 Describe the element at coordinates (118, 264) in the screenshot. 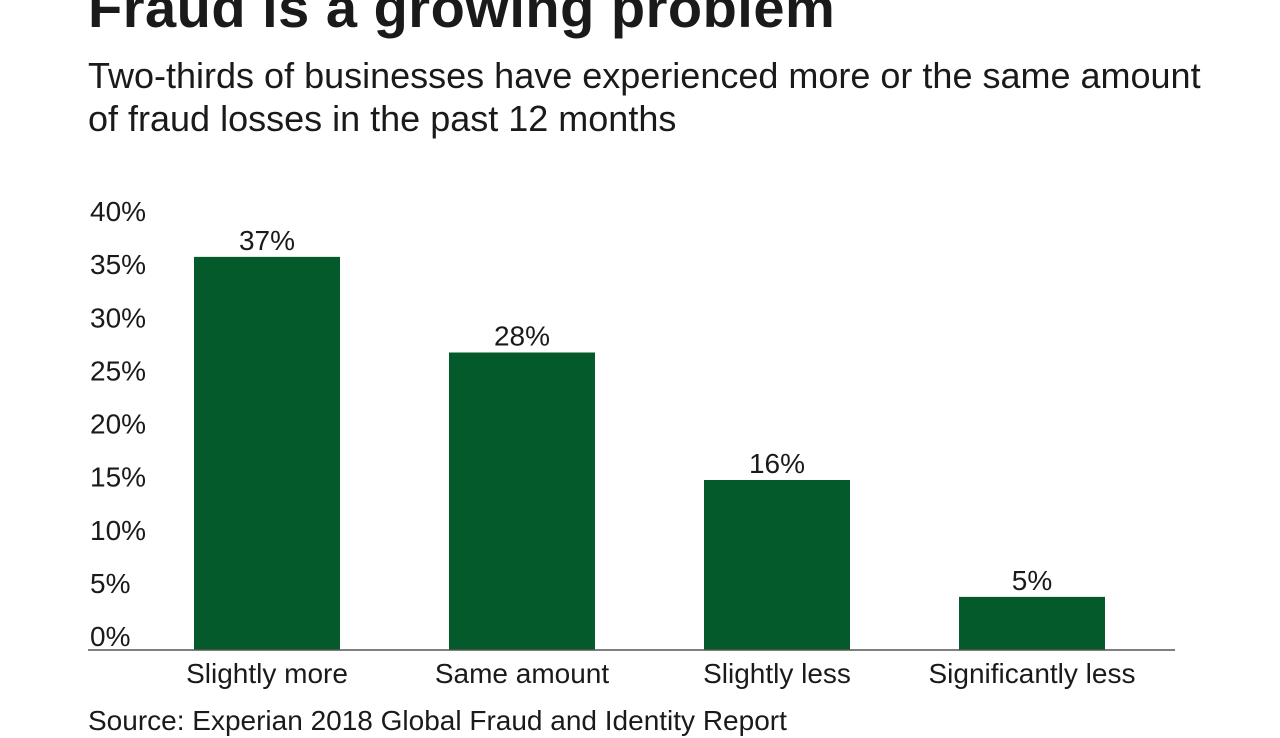

I see `y-tick-label: 35%` at that location.